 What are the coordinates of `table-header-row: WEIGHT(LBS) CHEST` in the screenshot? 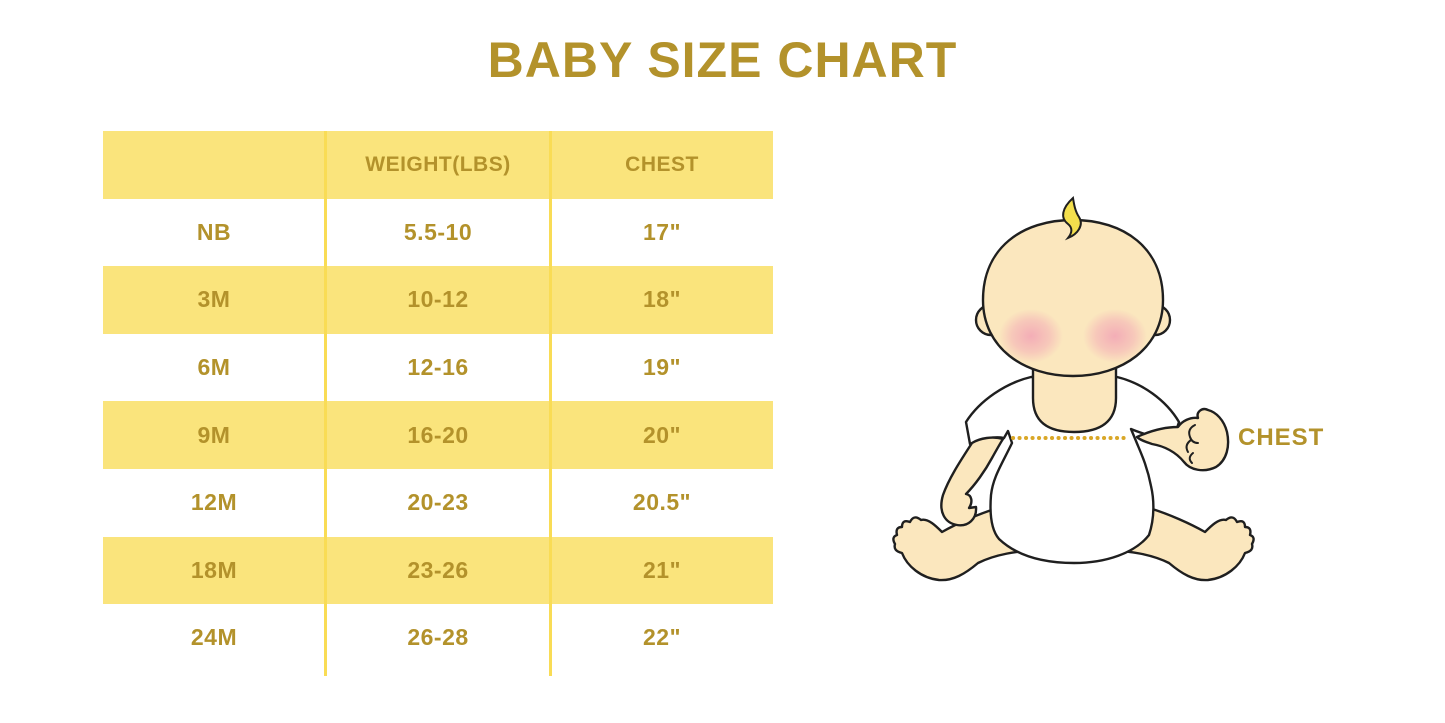 It's located at (438, 165).